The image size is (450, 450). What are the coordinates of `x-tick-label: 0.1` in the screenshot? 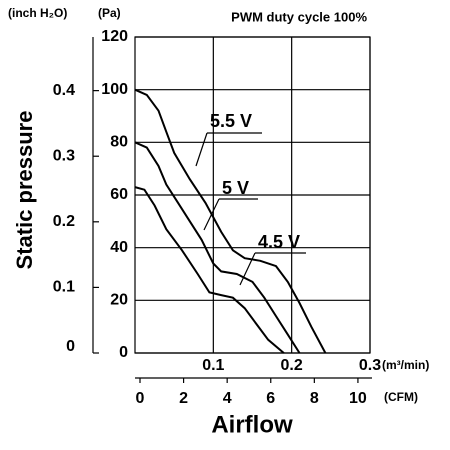 It's located at (213, 365).